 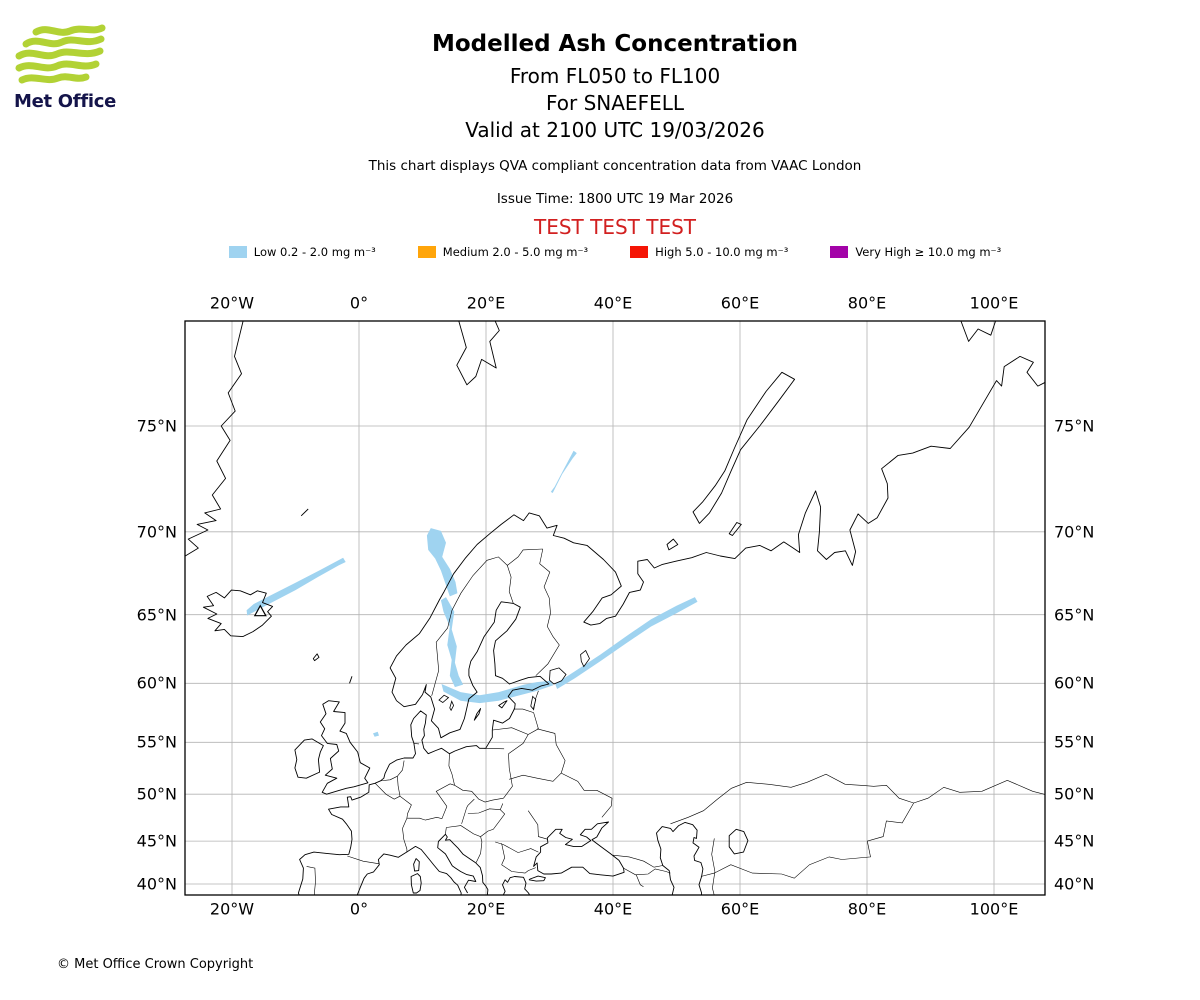 What do you see at coordinates (65, 101) in the screenshot?
I see `met-office-logo-text: Met Office` at bounding box center [65, 101].